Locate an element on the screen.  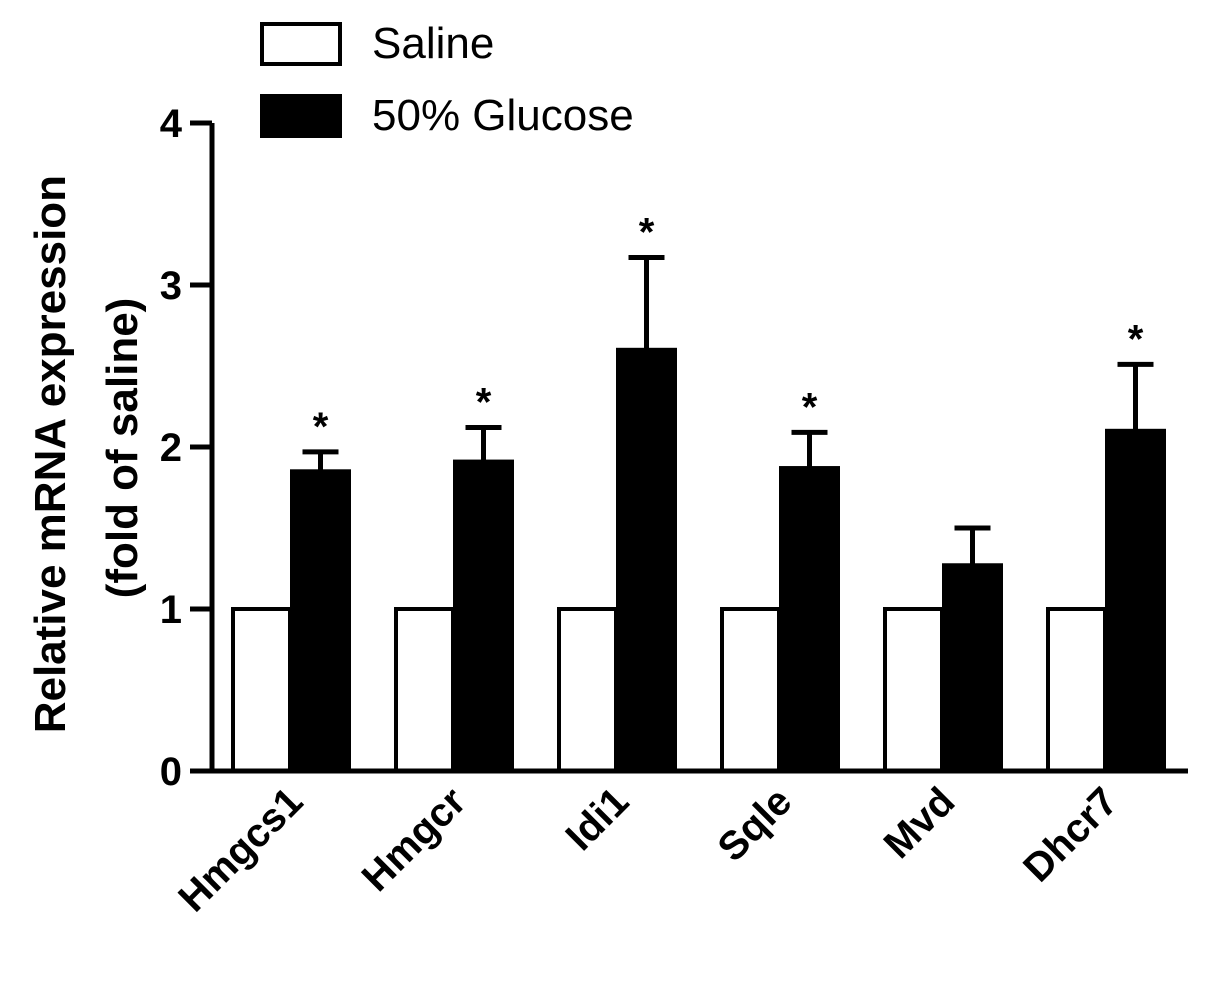
x-category-label-hmgcs1: Hmgcs1 is located at coordinates (240, 849).